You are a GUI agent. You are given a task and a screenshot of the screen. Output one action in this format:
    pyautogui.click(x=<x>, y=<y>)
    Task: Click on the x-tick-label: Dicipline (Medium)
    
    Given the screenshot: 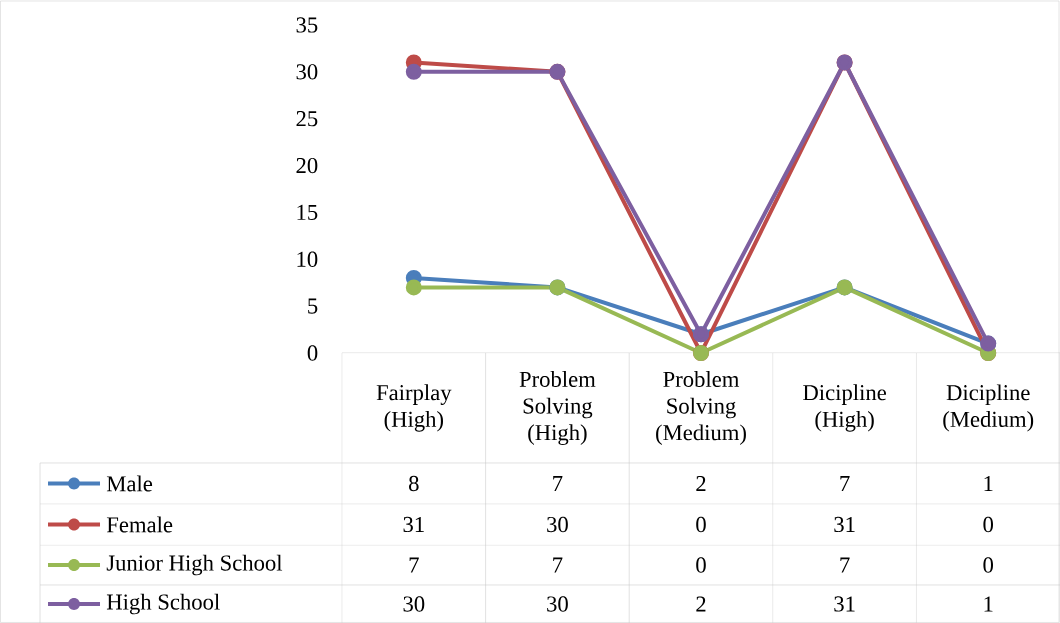 What is the action you would take?
    pyautogui.click(x=988, y=408)
    